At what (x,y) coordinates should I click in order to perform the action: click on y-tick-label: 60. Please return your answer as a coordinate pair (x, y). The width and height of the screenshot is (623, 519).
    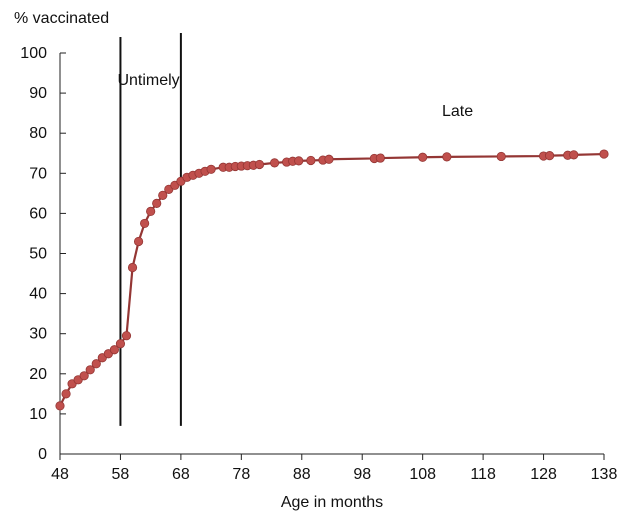
    Looking at the image, I should click on (38, 213).